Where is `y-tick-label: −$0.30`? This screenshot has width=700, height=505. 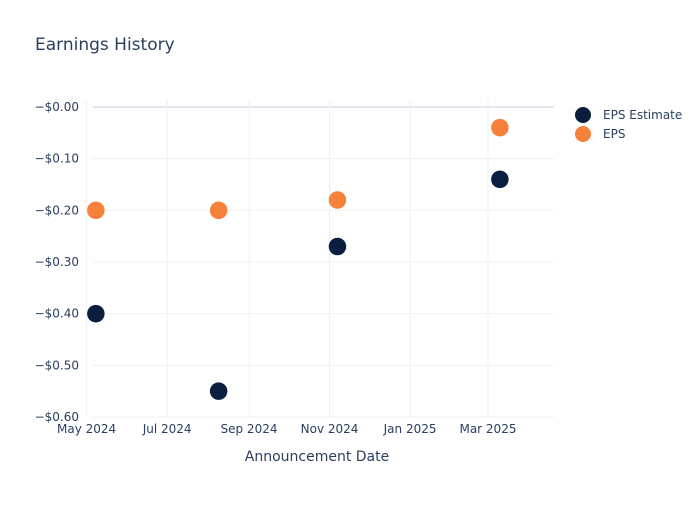 y-tick-label: −$0.30 is located at coordinates (57, 262).